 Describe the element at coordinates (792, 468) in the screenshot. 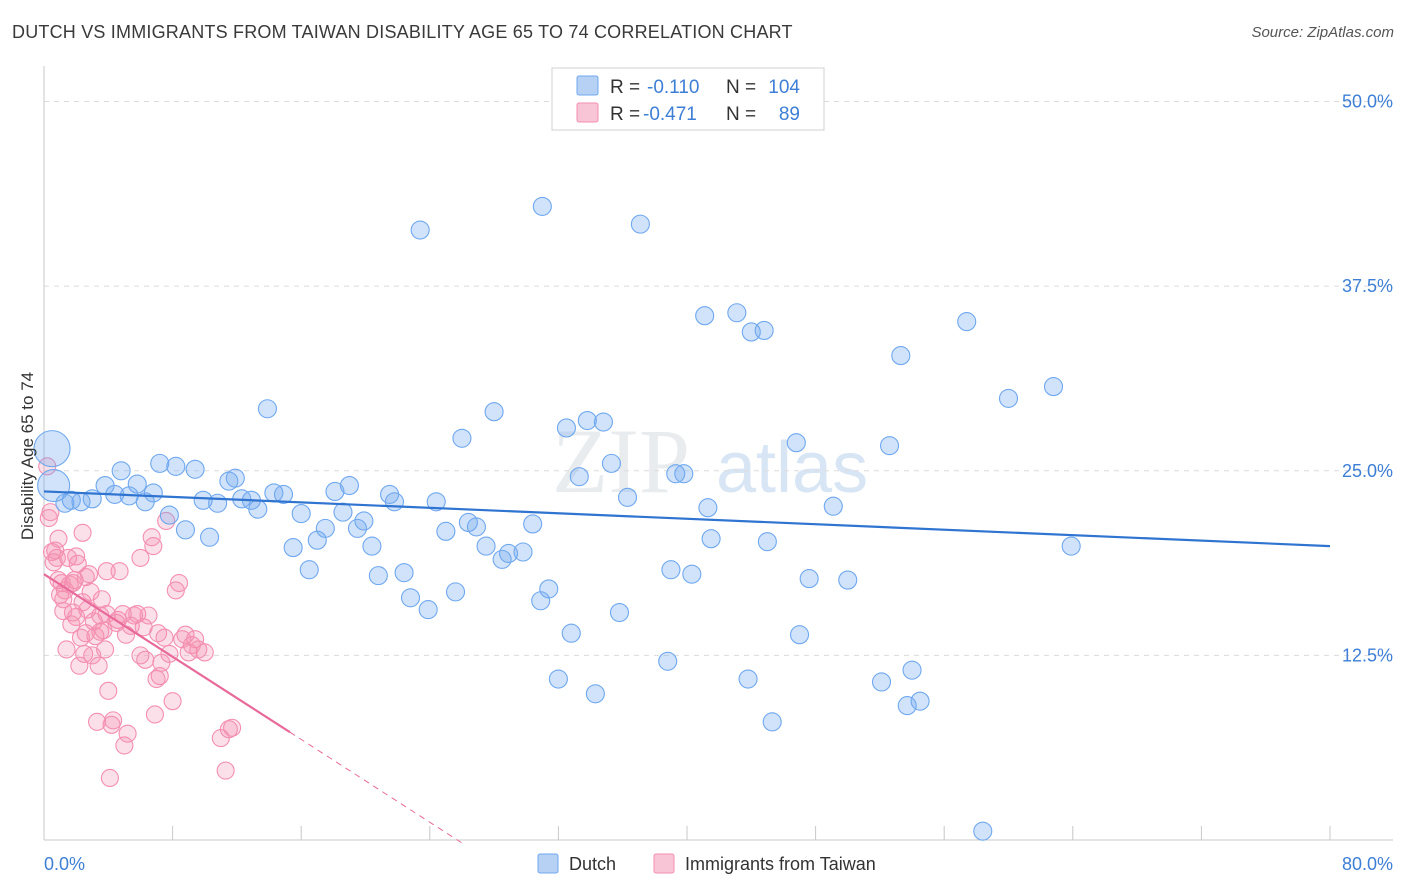

I see `watermark-atlas: atlas` at that location.